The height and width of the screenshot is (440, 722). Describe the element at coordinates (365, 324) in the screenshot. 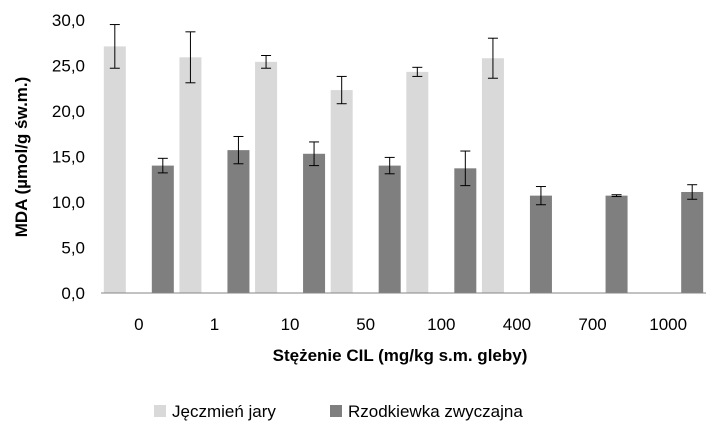

I see `x-tick-label: 50` at that location.